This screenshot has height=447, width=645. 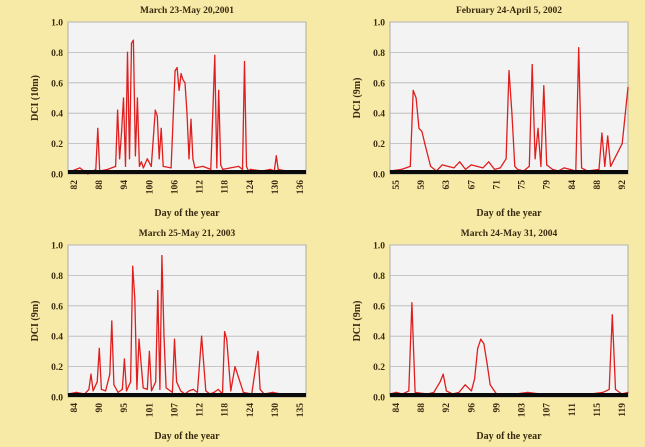 I want to click on x-tick-label: 96, so click(x=472, y=408).